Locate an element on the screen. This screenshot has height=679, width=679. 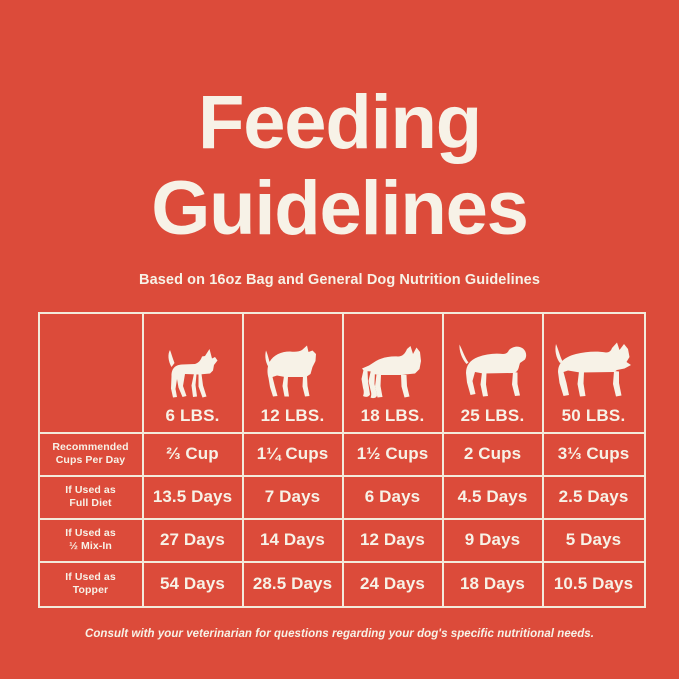
weight-label: 6 LBS. is located at coordinates (192, 415).